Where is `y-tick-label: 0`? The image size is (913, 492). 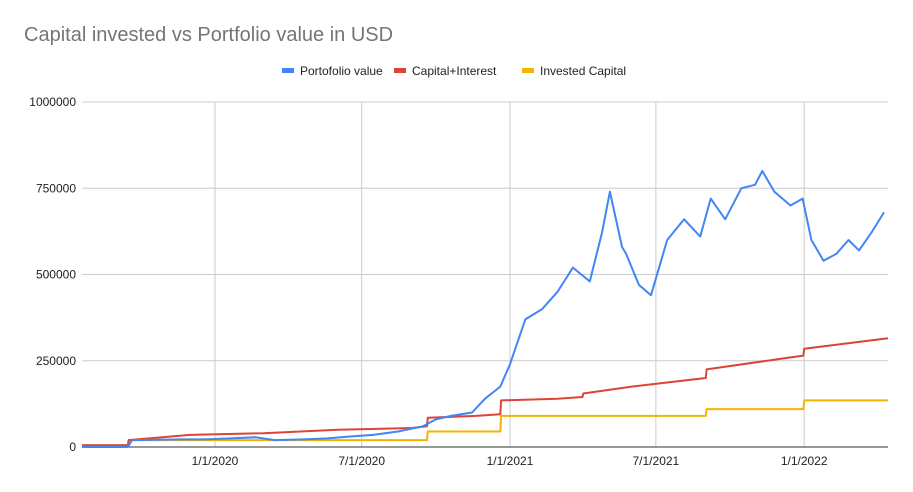 y-tick-label: 0 is located at coordinates (72, 447).